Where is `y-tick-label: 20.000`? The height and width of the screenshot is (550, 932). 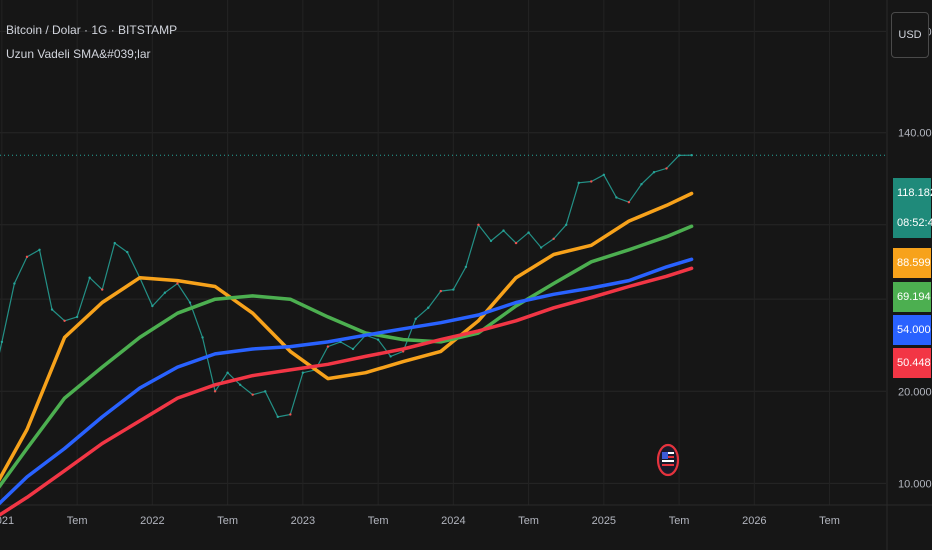 y-tick-label: 20.000 is located at coordinates (915, 392).